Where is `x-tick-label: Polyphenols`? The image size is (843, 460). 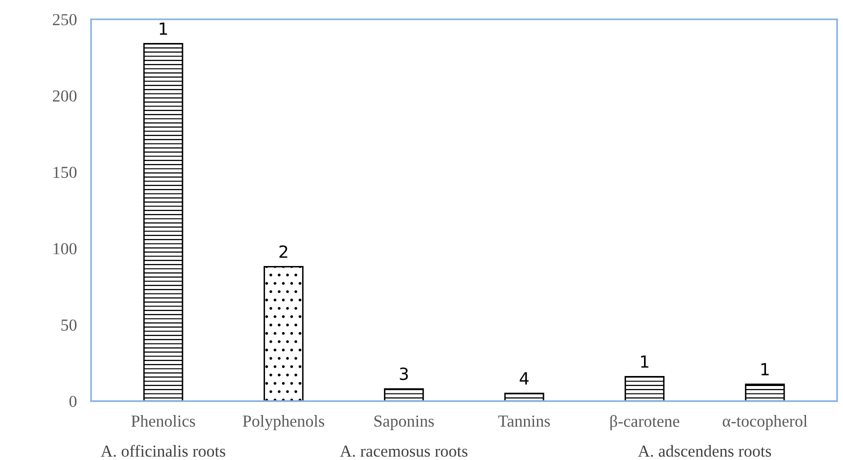 x-tick-label: Polyphenols is located at coordinates (283, 422).